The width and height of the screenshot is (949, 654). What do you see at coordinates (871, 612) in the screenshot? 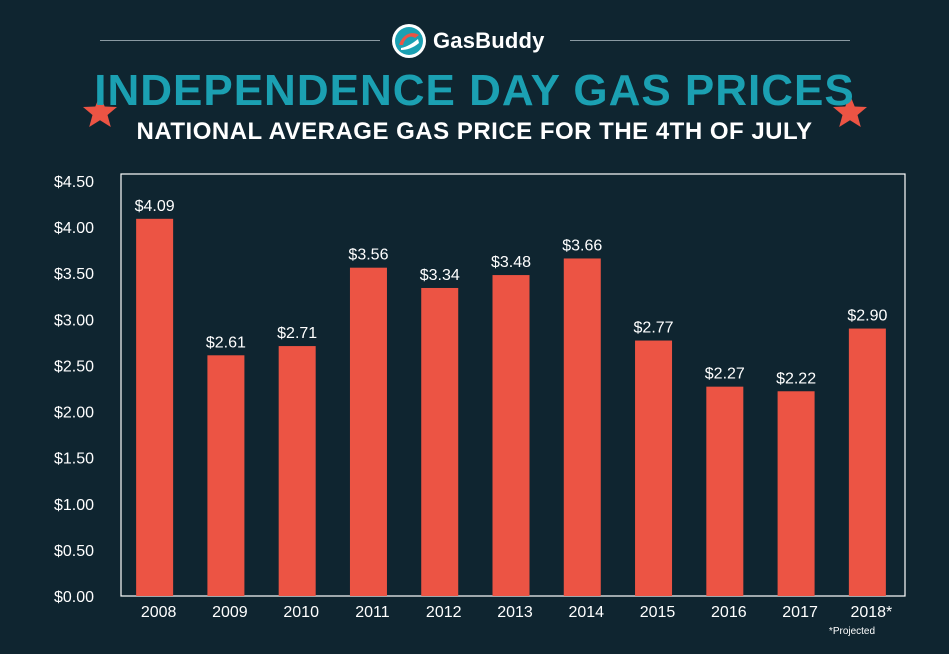
I see `x-category-label: 2018*` at bounding box center [871, 612].